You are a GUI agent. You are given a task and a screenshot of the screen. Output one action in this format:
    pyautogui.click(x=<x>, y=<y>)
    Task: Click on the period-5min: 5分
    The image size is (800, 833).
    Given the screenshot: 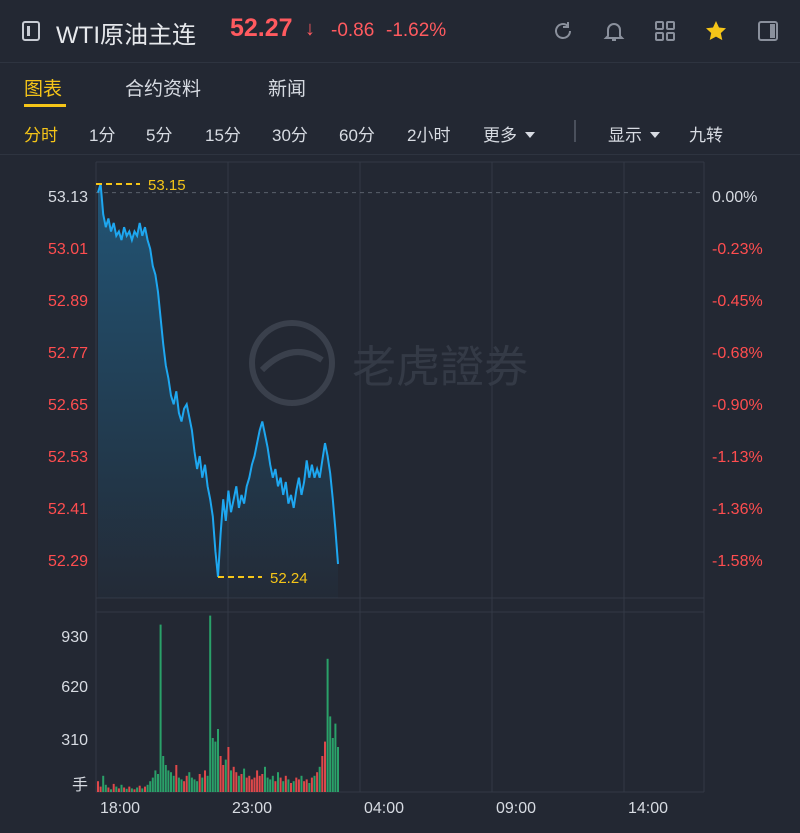 What is the action you would take?
    pyautogui.click(x=159, y=135)
    